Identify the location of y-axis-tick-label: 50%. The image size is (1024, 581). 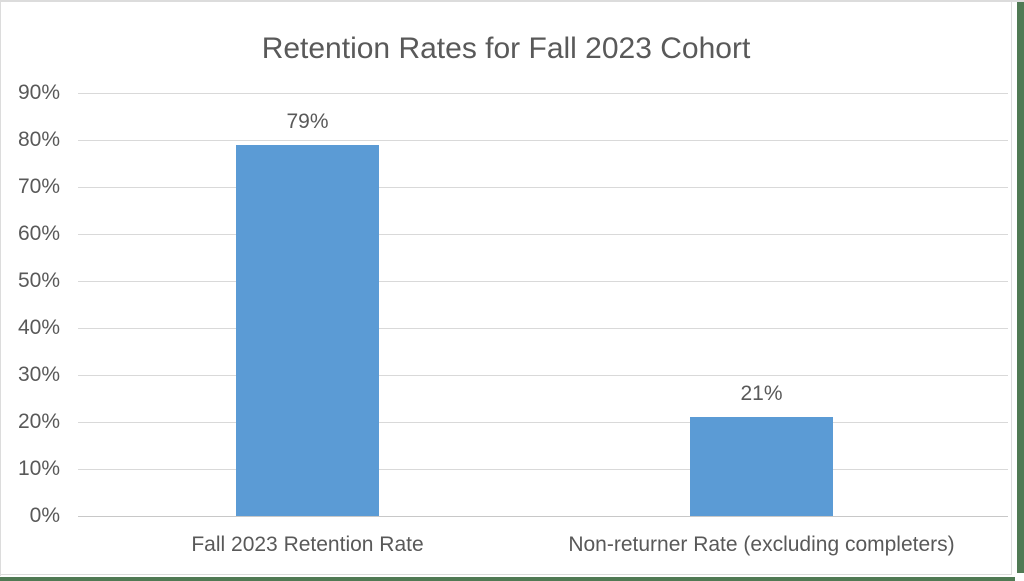
(38, 280).